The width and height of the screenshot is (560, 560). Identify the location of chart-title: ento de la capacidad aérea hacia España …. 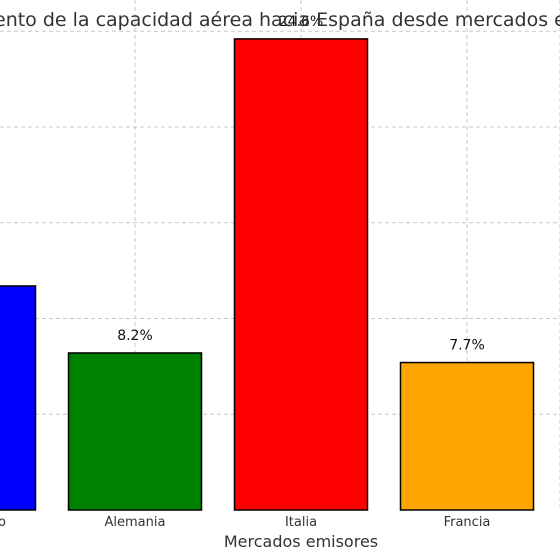
(280, 20).